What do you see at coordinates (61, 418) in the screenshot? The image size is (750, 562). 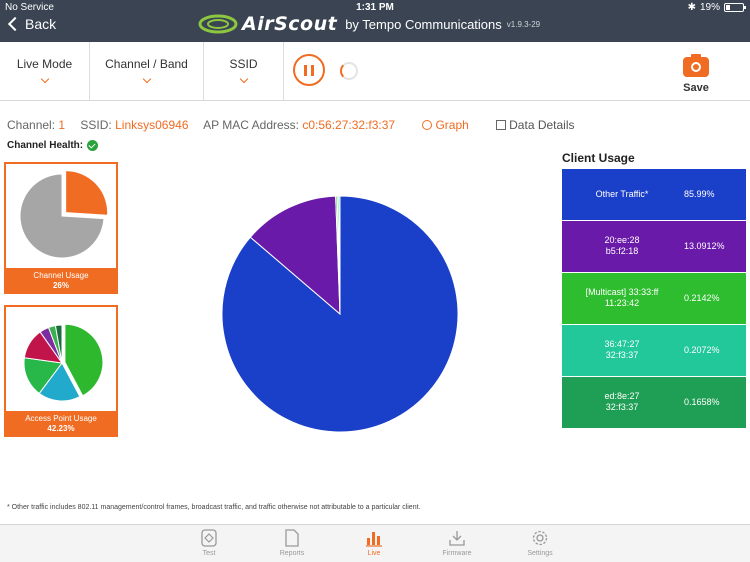 I see `ap-usage-title: Access Point Usage` at bounding box center [61, 418].